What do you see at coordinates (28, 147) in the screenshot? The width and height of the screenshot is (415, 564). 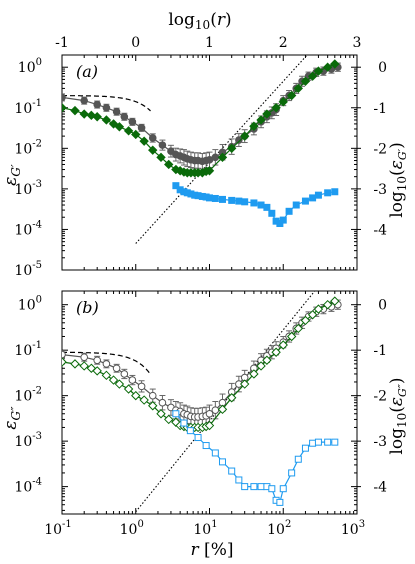 I see `y-tick-label: 10⁻²` at bounding box center [28, 147].